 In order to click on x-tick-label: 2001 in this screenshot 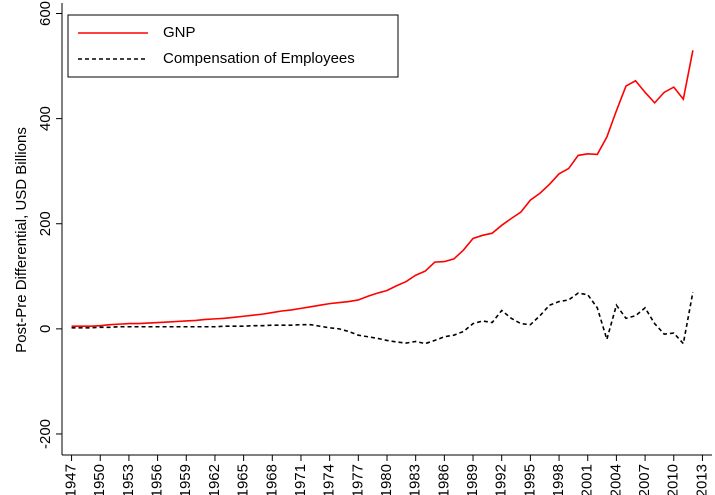, I will do `click(587, 479)`.